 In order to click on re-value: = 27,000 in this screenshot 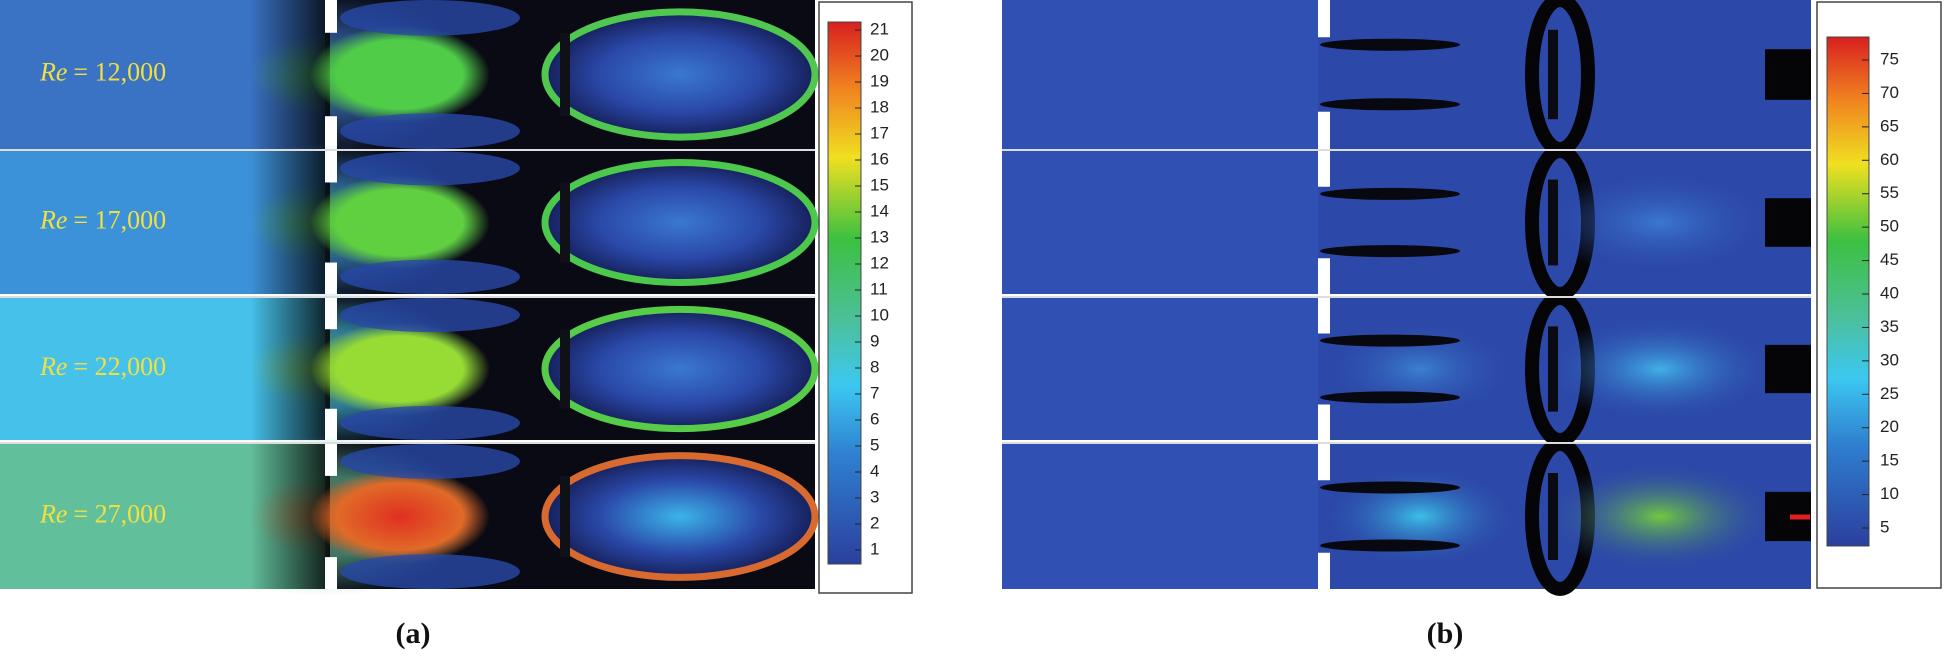, I will do `click(119, 513)`.